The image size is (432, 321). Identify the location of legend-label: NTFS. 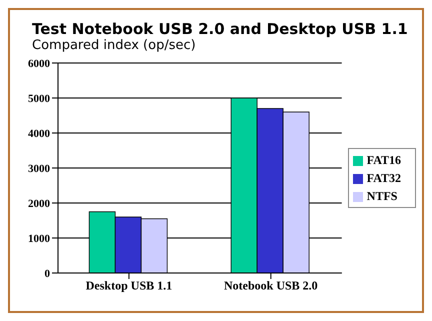
(382, 196).